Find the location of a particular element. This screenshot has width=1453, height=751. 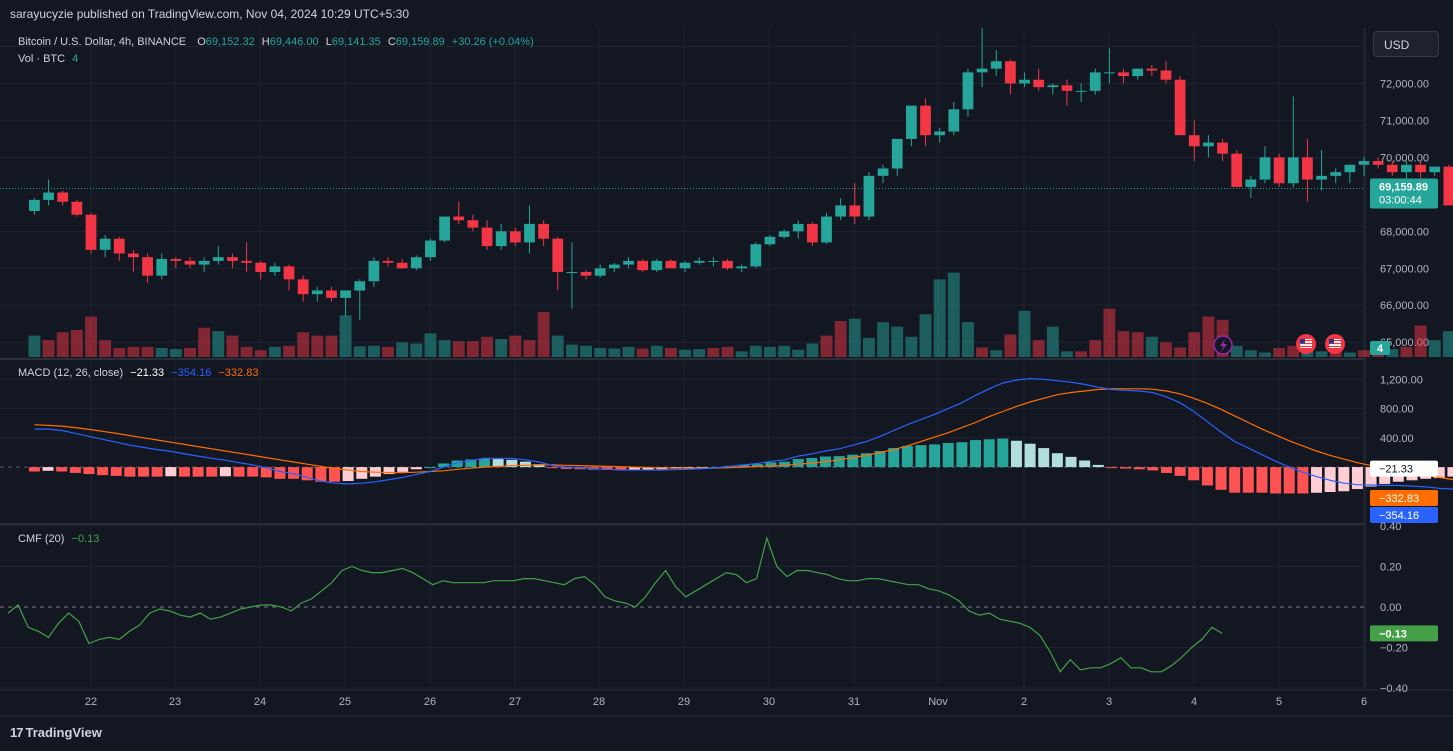

countdown-badge-text: 03:00:44 is located at coordinates (1400, 200).